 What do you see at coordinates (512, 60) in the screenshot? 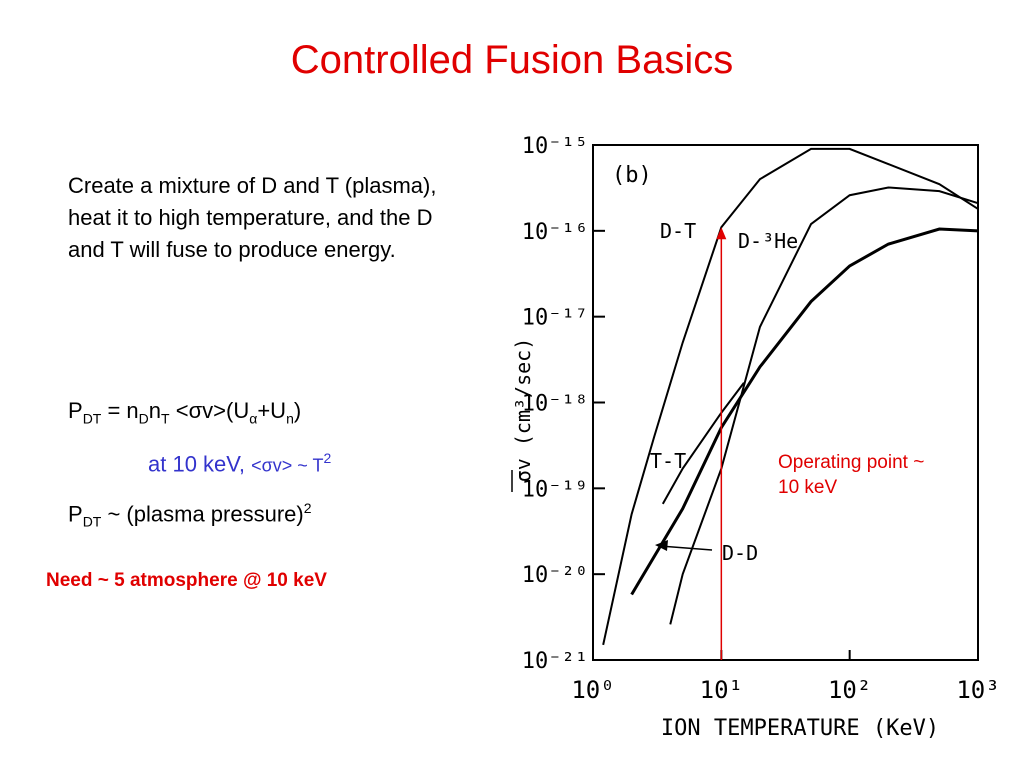
I see `slide-title: Controlled Fusion Basics` at bounding box center [512, 60].